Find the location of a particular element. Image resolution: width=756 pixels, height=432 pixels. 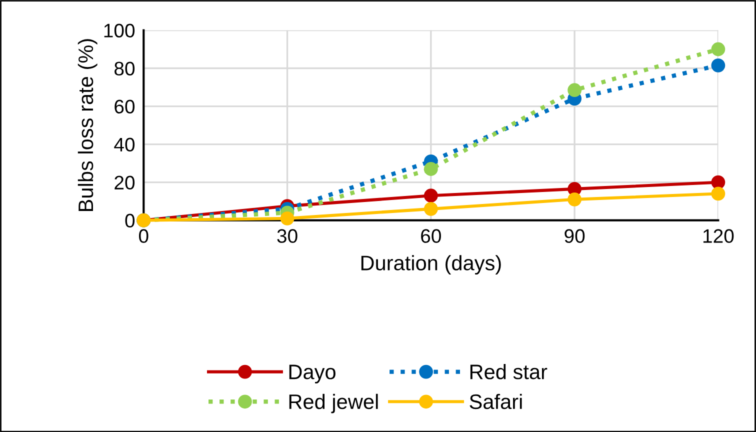

y-tick-label: 60 is located at coordinates (124, 107).